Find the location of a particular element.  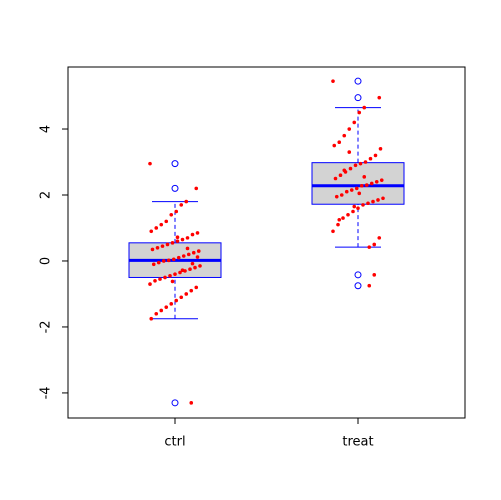

y-tick-label: -4 is located at coordinates (46, 392).